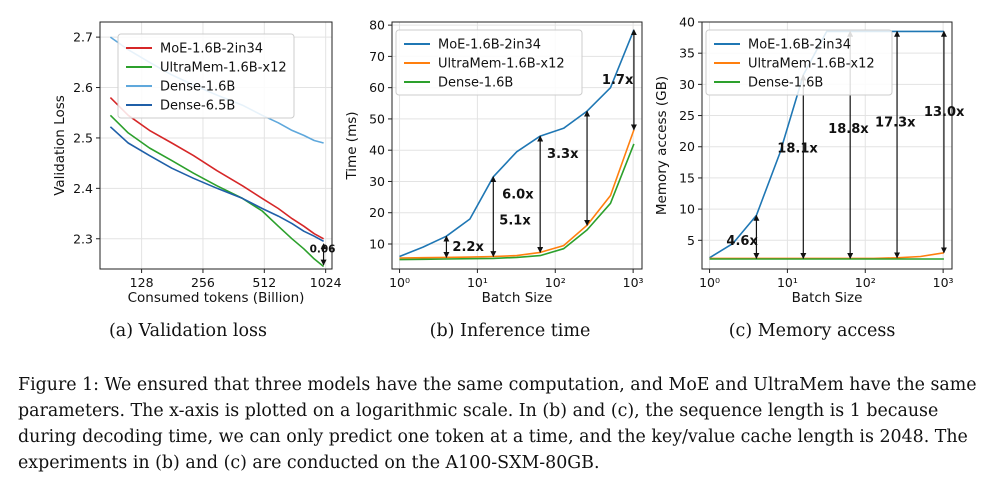  Describe the element at coordinates (510, 331) in the screenshot. I see `subcaption: (b) Inference time` at that location.